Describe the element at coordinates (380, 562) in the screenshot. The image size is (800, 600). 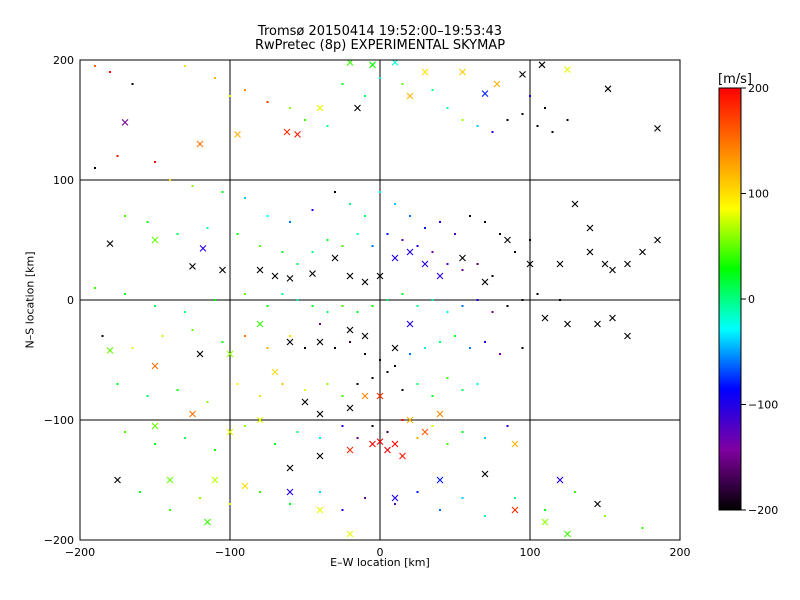
I see `x-axis-label: E–W location [km]` at that location.